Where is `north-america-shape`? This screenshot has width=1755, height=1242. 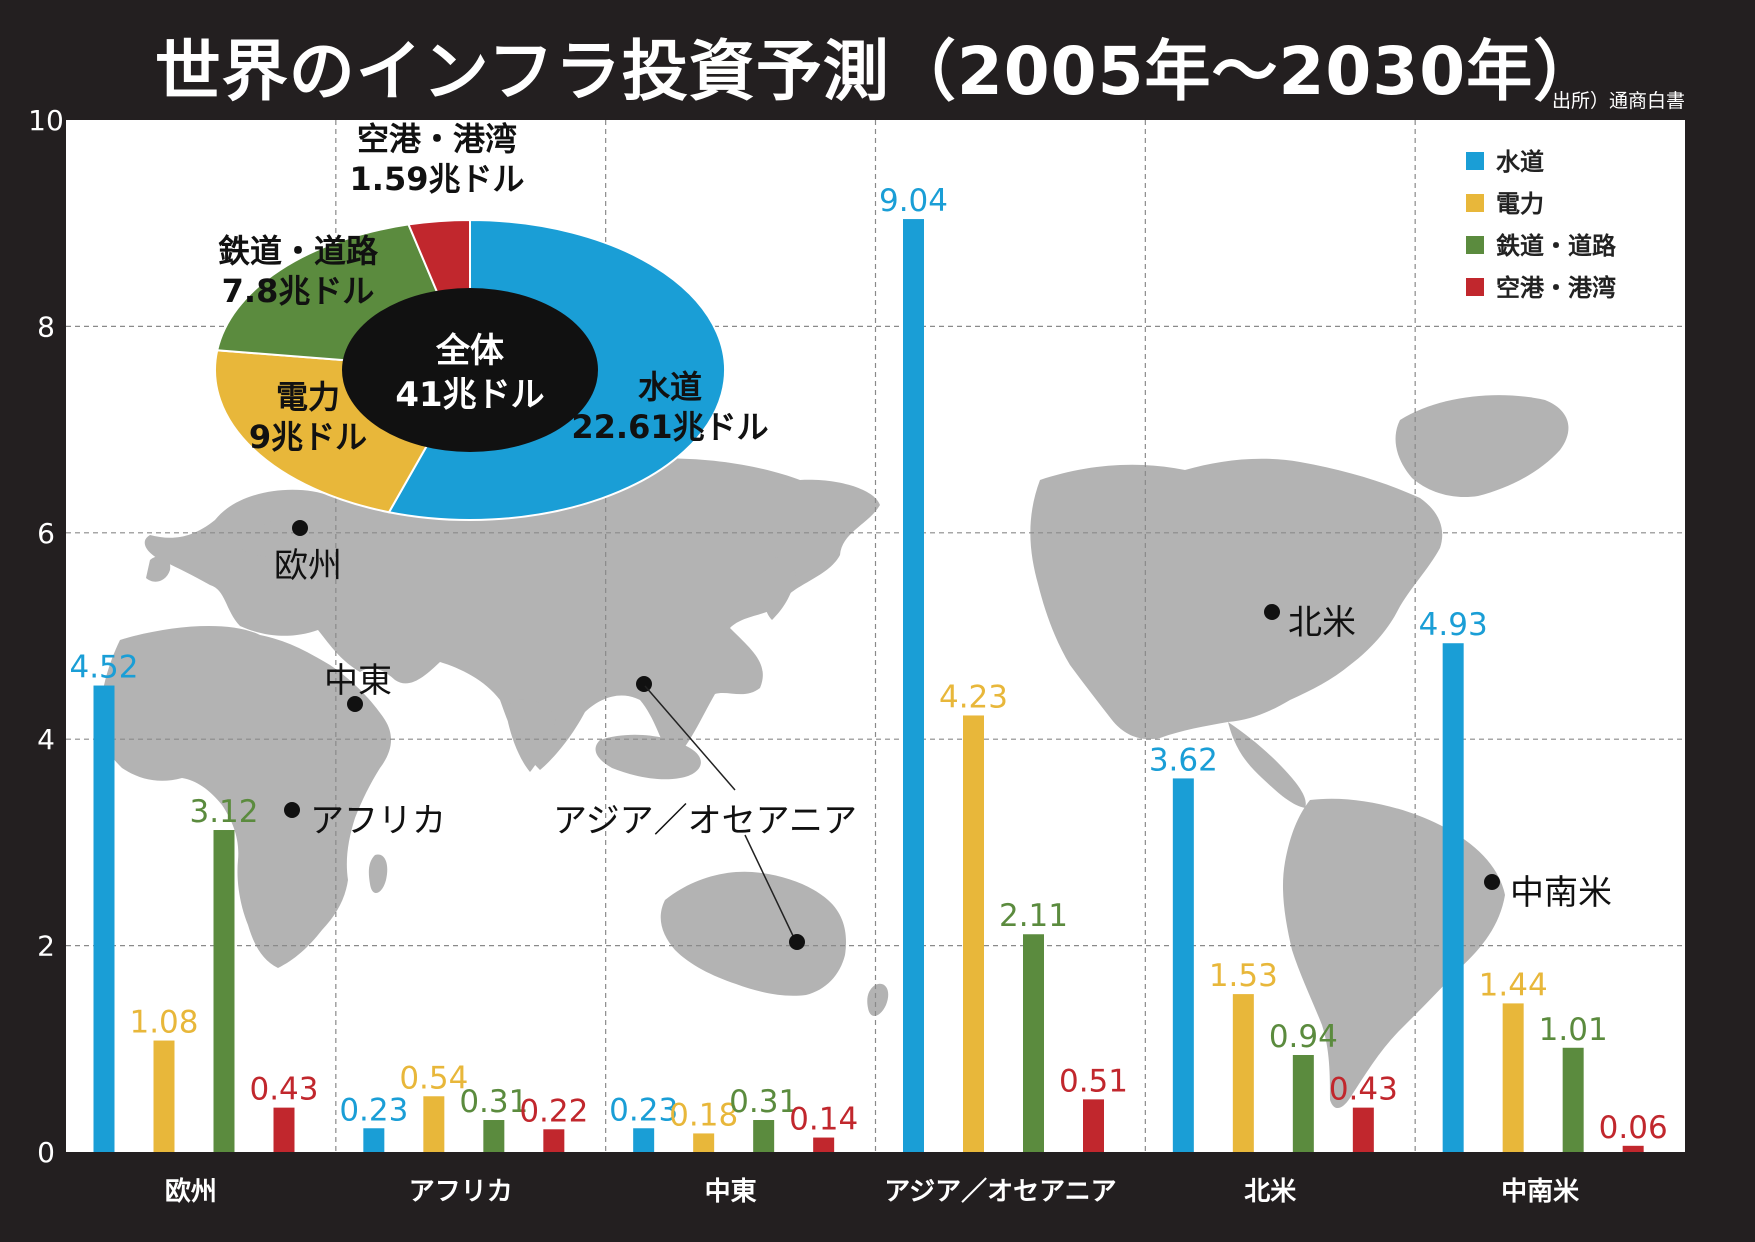
north-america-shape is located at coordinates (1236, 599).